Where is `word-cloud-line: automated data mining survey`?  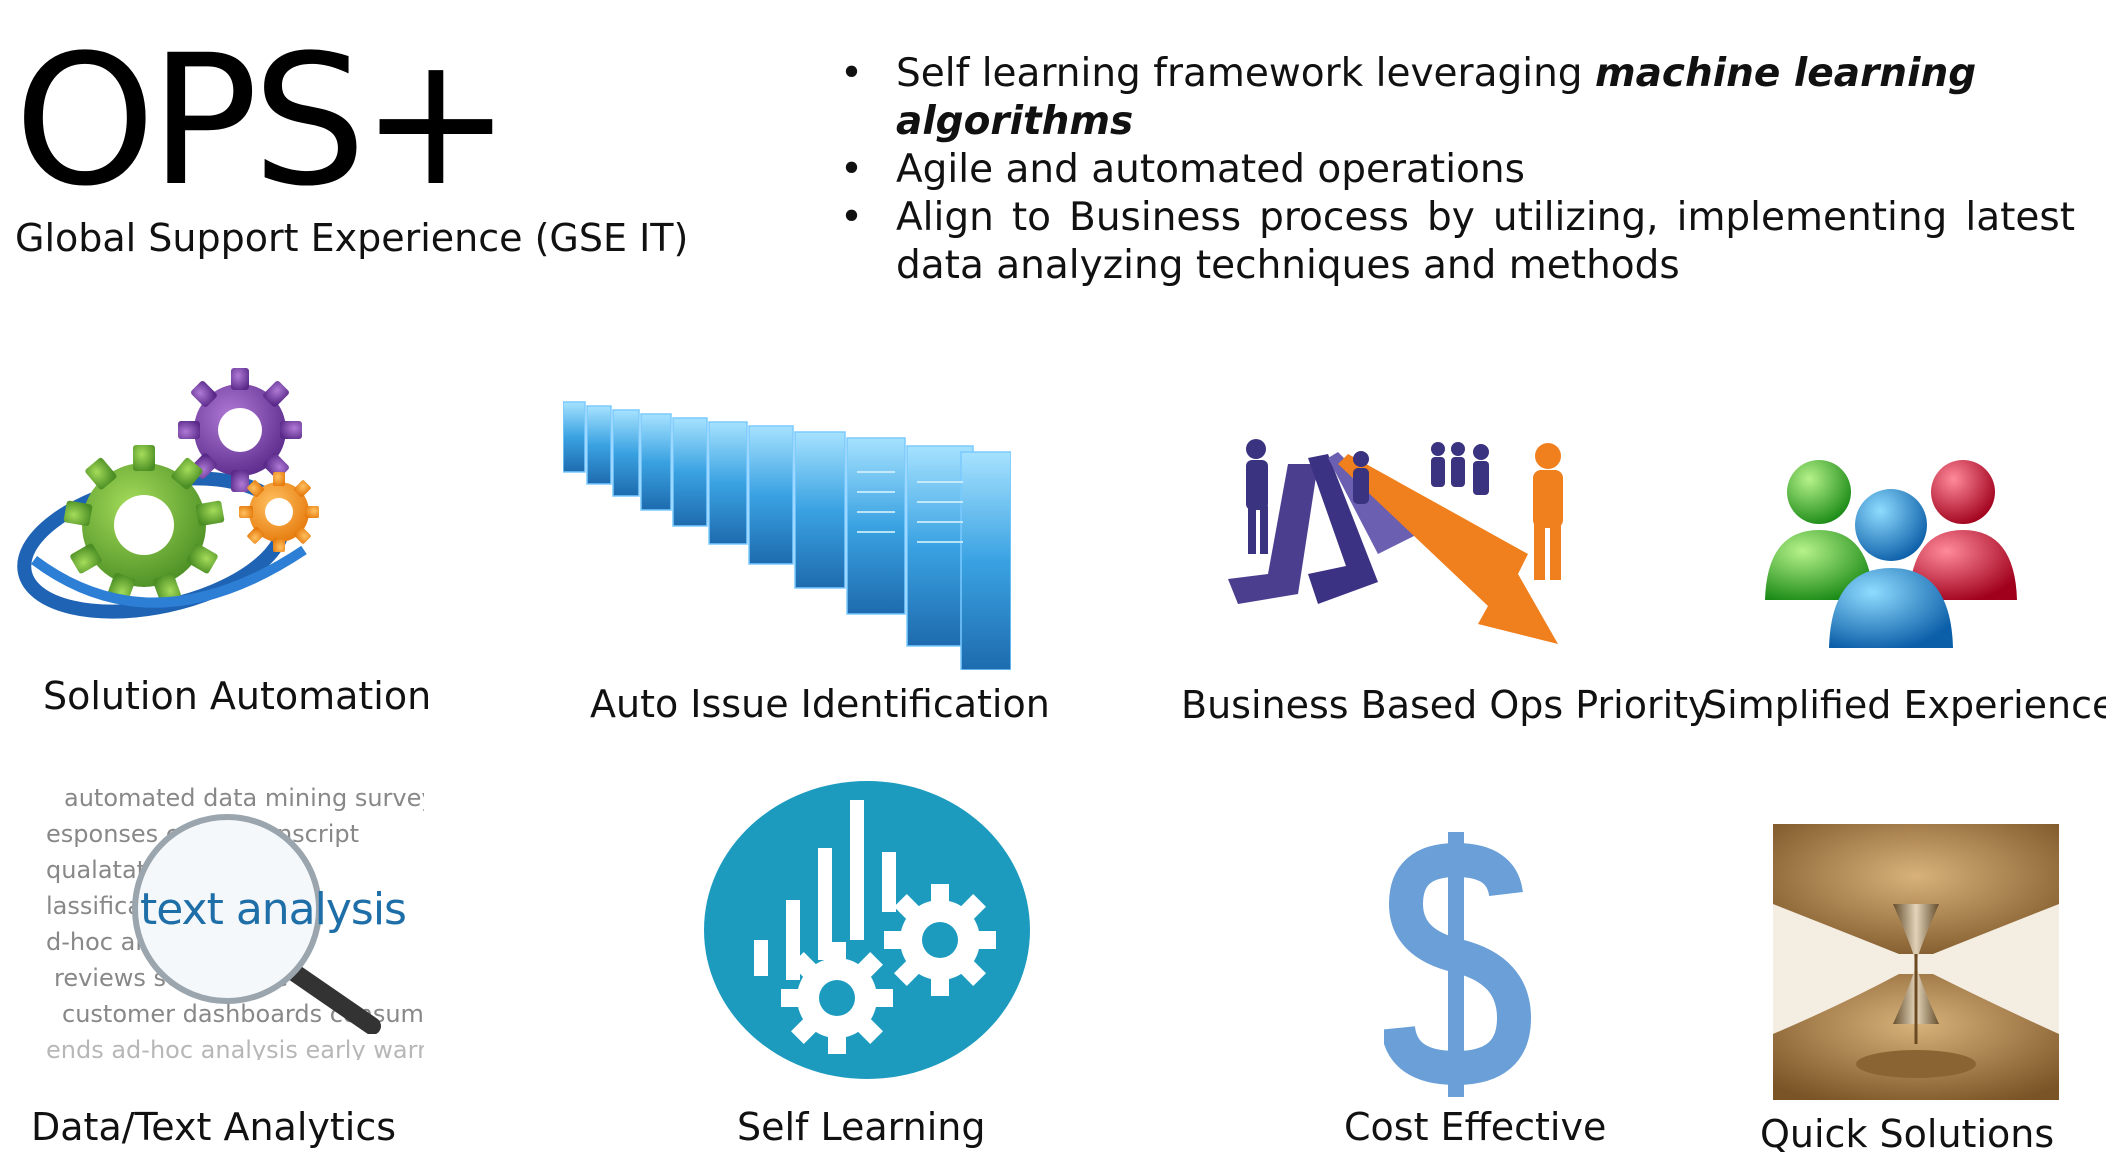 word-cloud-line: automated data mining survey is located at coordinates (244, 798).